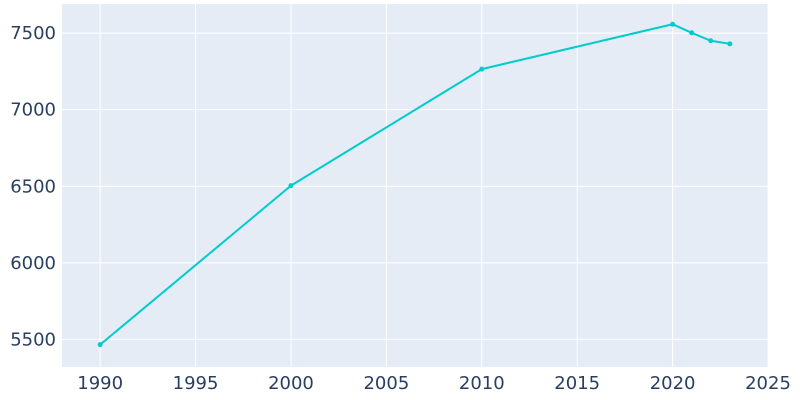  Describe the element at coordinates (482, 383) in the screenshot. I see `x-tick-label: 2010` at that location.